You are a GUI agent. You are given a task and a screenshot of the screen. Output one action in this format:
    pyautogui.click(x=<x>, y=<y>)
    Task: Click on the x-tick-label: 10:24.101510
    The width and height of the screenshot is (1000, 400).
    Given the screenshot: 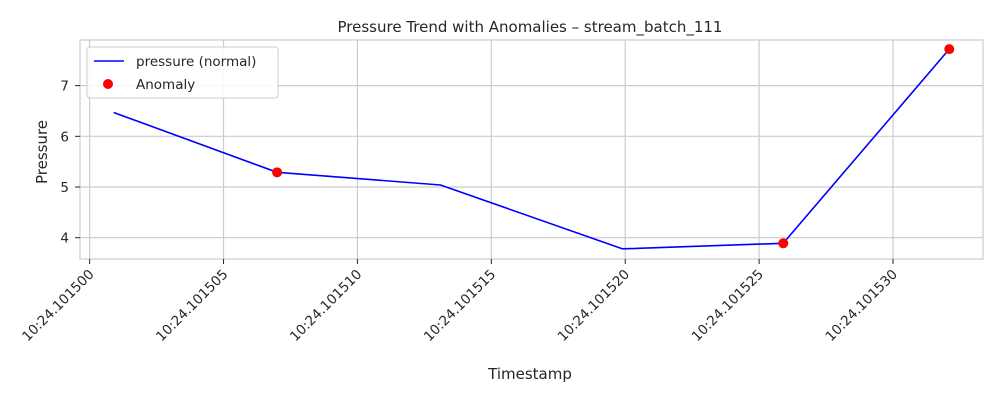 What is the action you would take?
    pyautogui.click(x=326, y=306)
    